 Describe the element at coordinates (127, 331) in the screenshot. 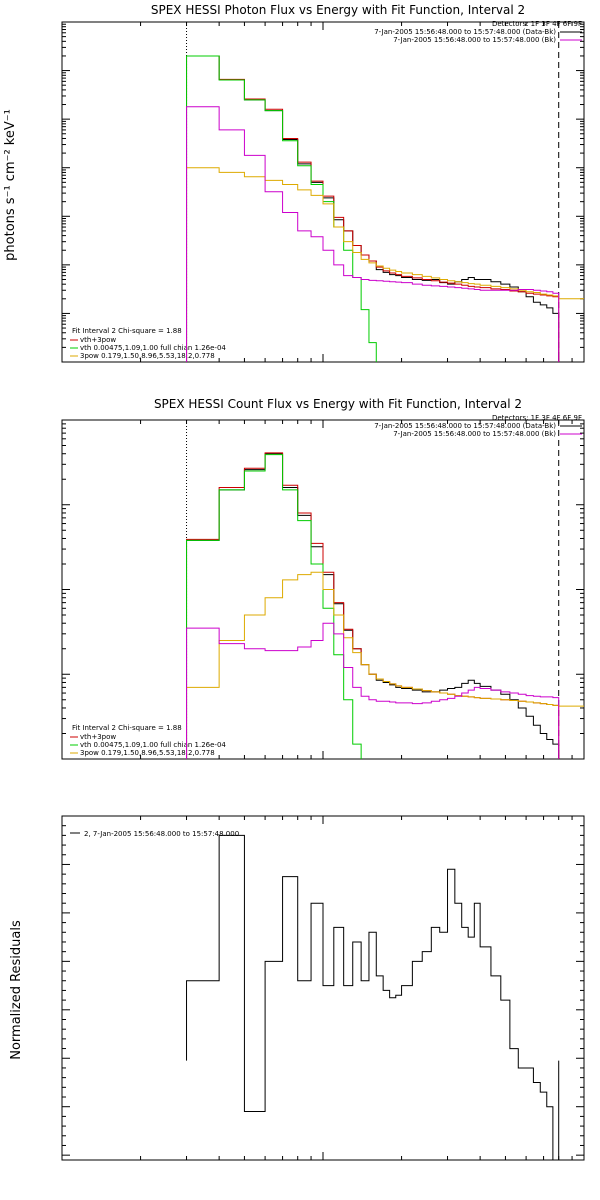

I see `photon-legend-fit-header: Fit Interval 2 Chi-square = 1.88` at that location.